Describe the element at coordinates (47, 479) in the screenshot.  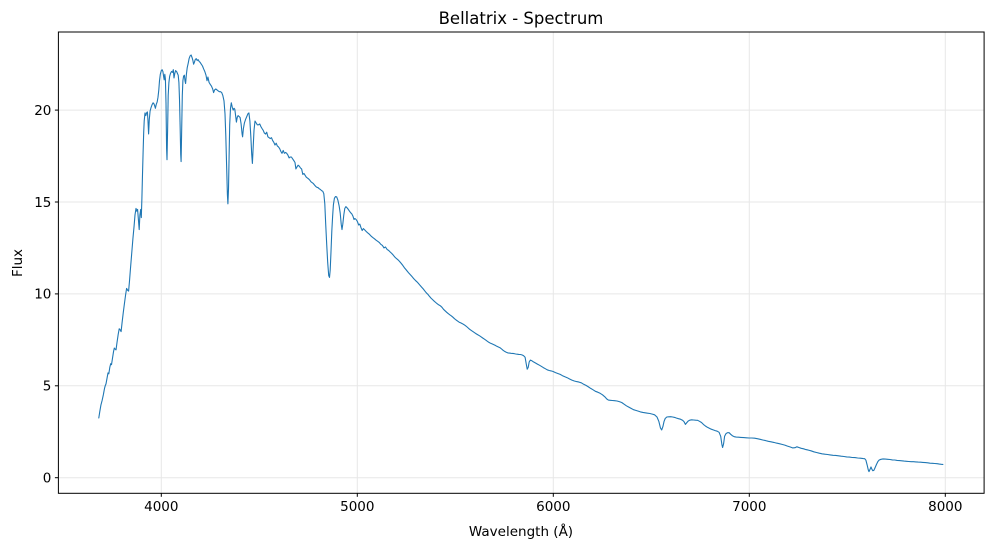
I see `y-tick-label: 0` at that location.